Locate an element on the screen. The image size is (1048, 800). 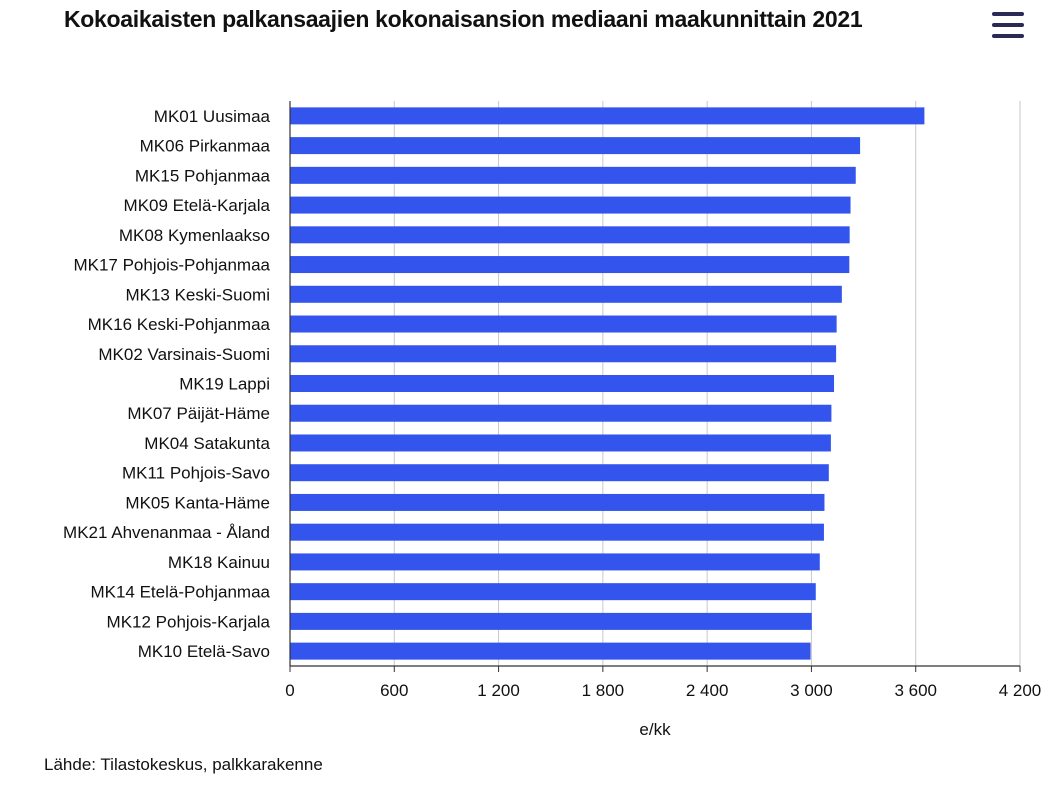
category-label: MK07 Päijät-Häme is located at coordinates (198, 413).